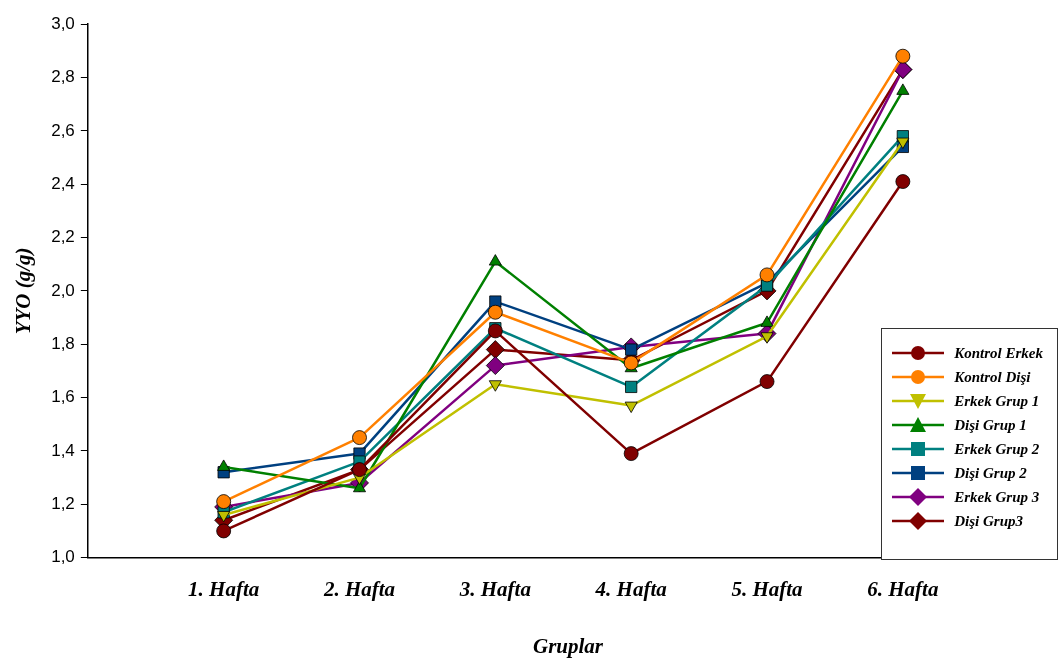 The image size is (1058, 664). I want to click on y-tick-label: 2,0, so click(63, 290).